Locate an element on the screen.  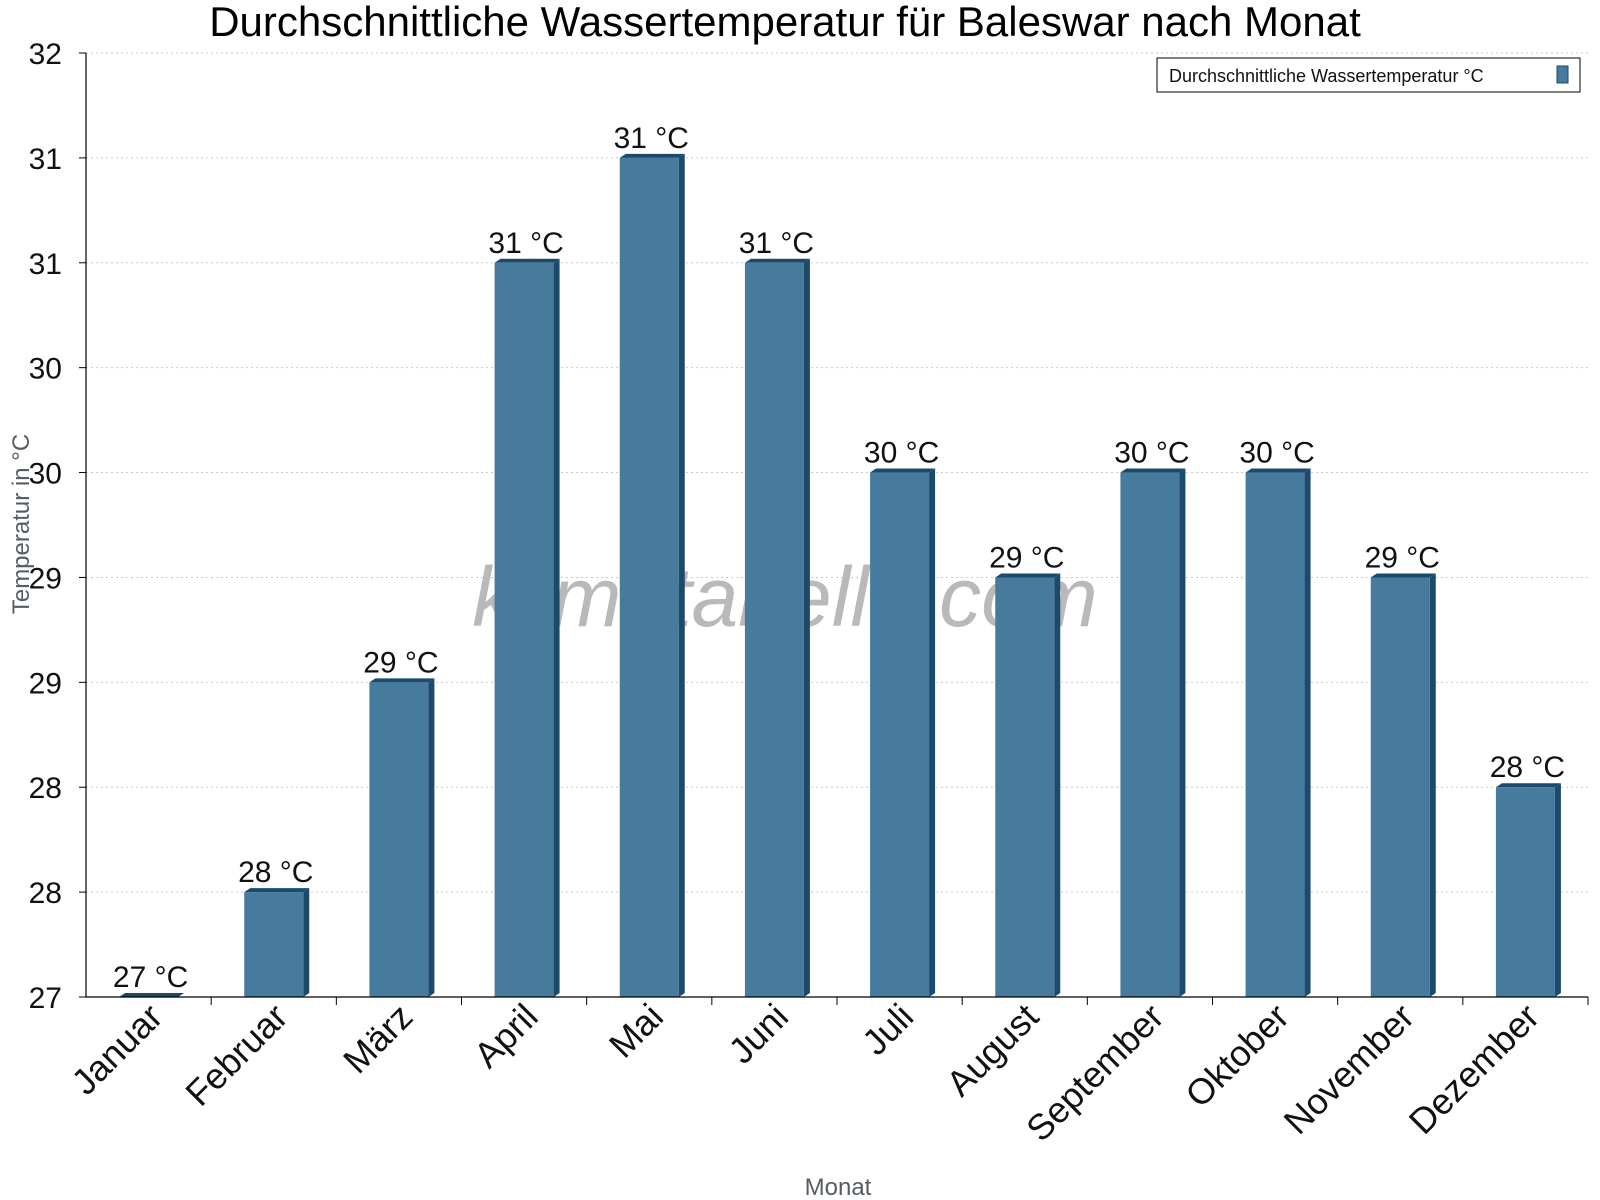
bar-dezember is located at coordinates (1528, 890).